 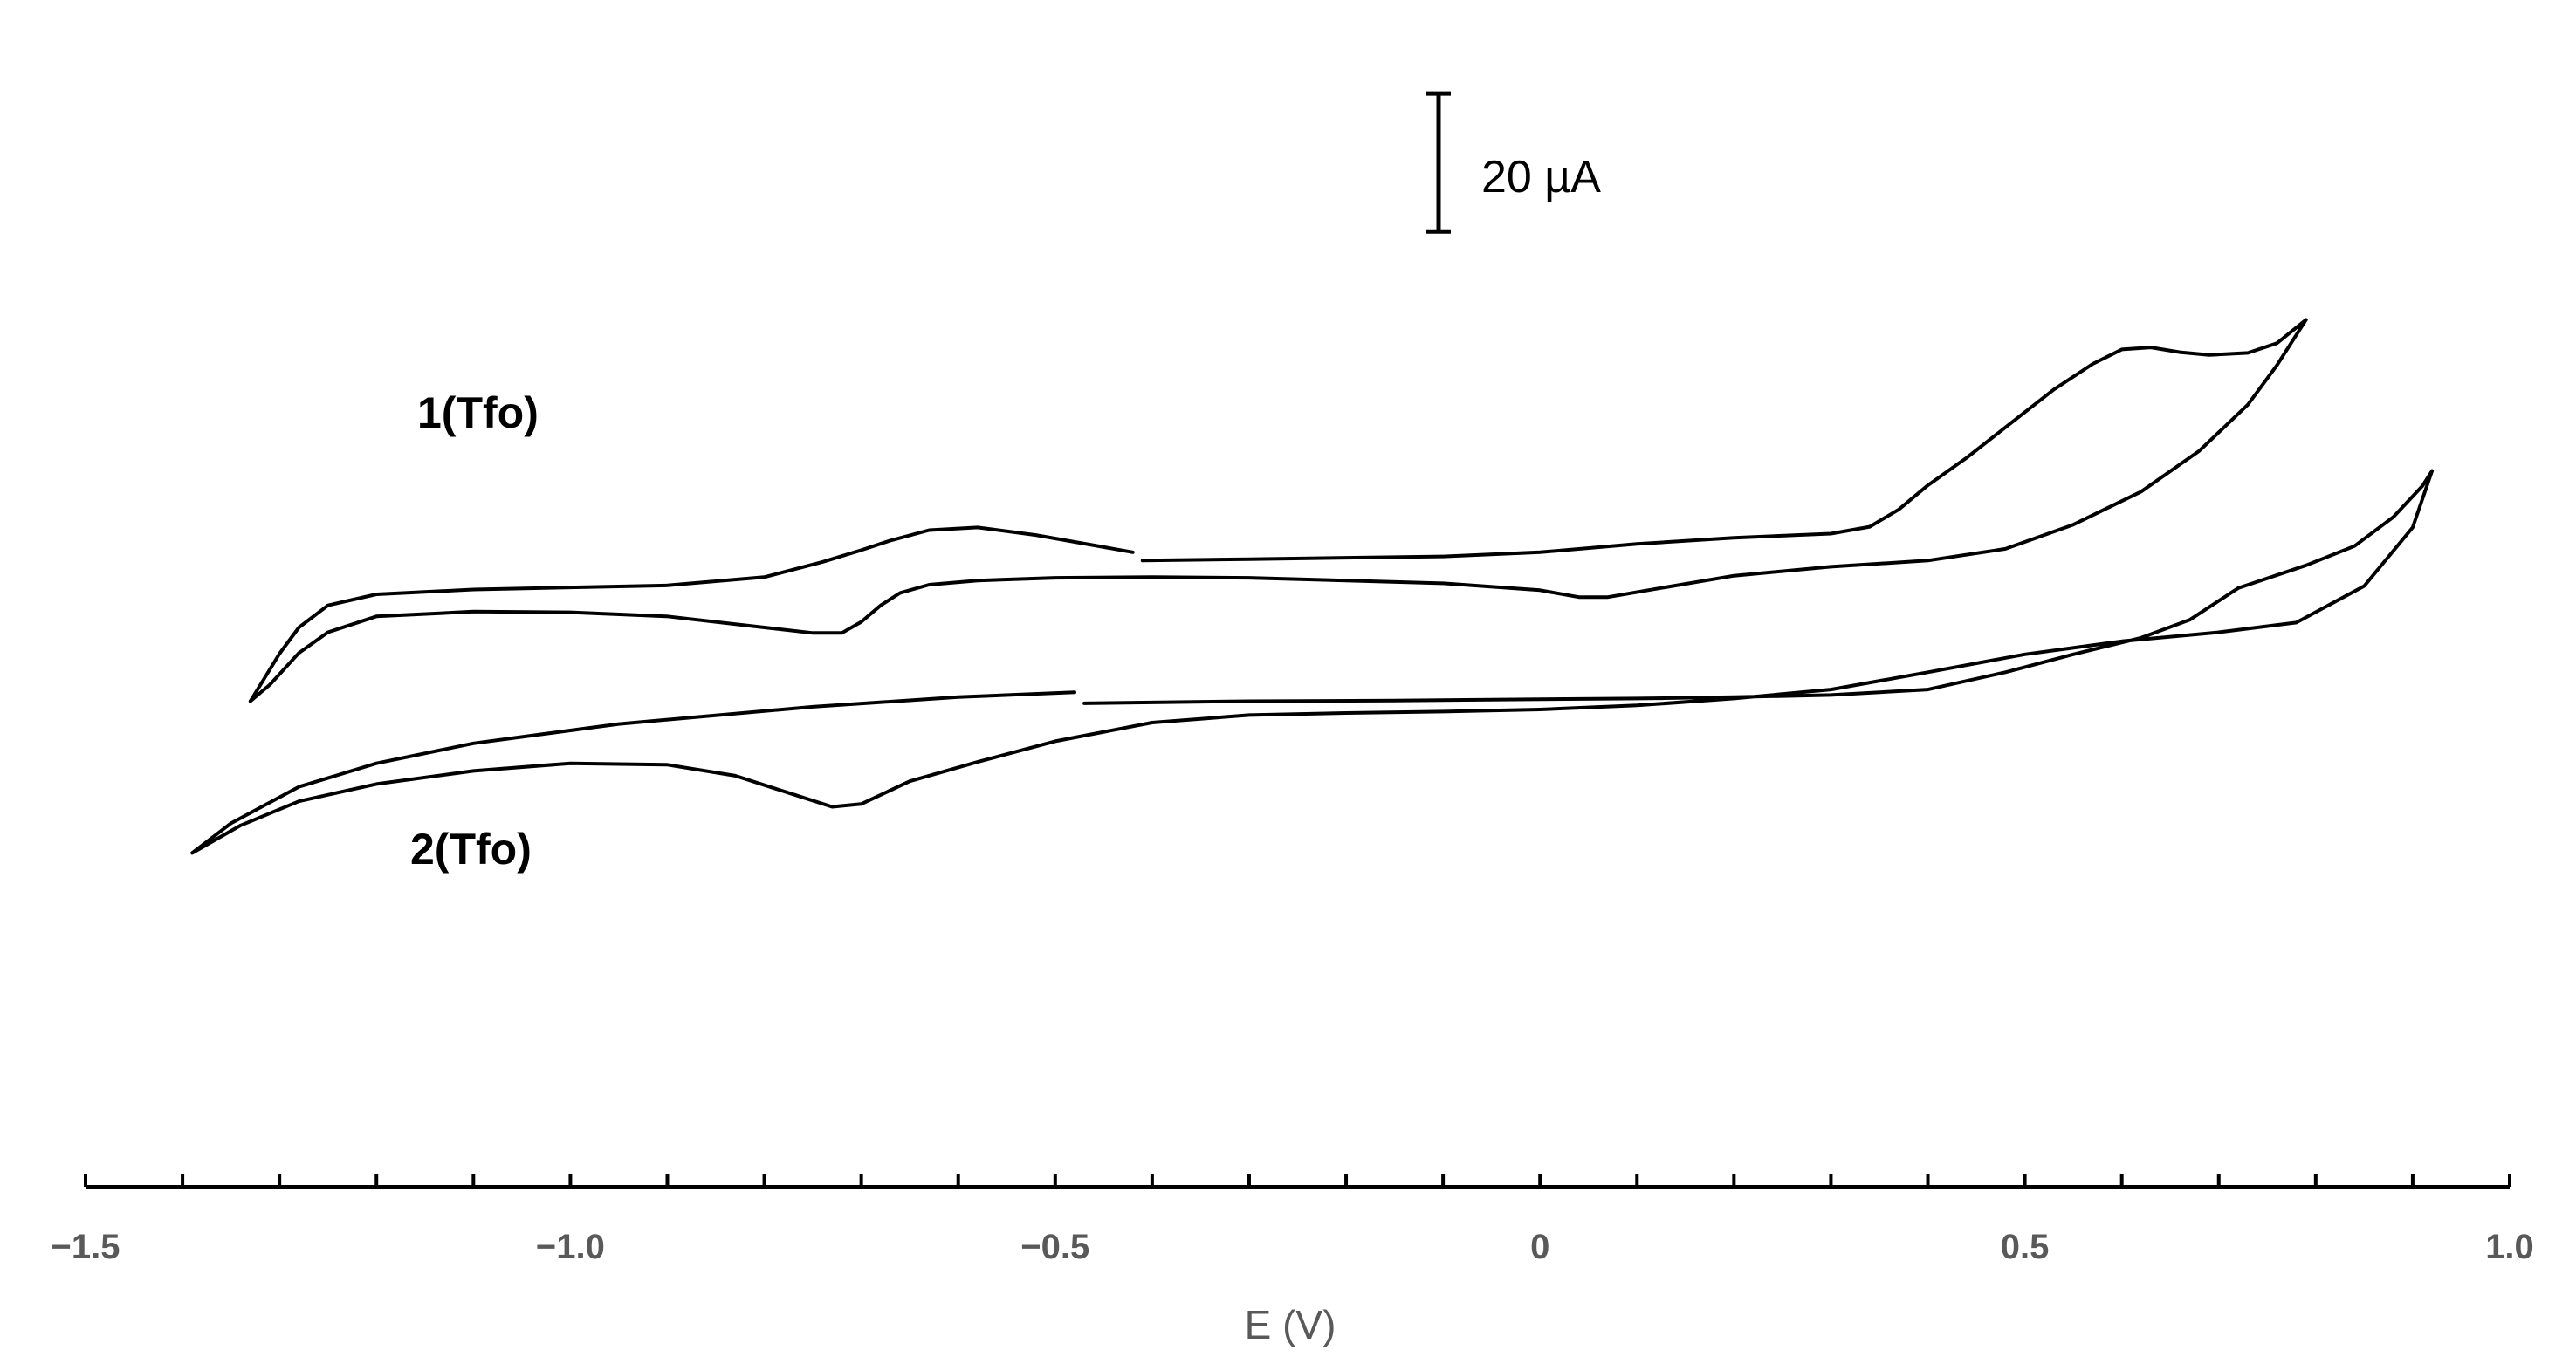 What do you see at coordinates (2510, 1247) in the screenshot?
I see `x-tick-label: 1.0` at bounding box center [2510, 1247].